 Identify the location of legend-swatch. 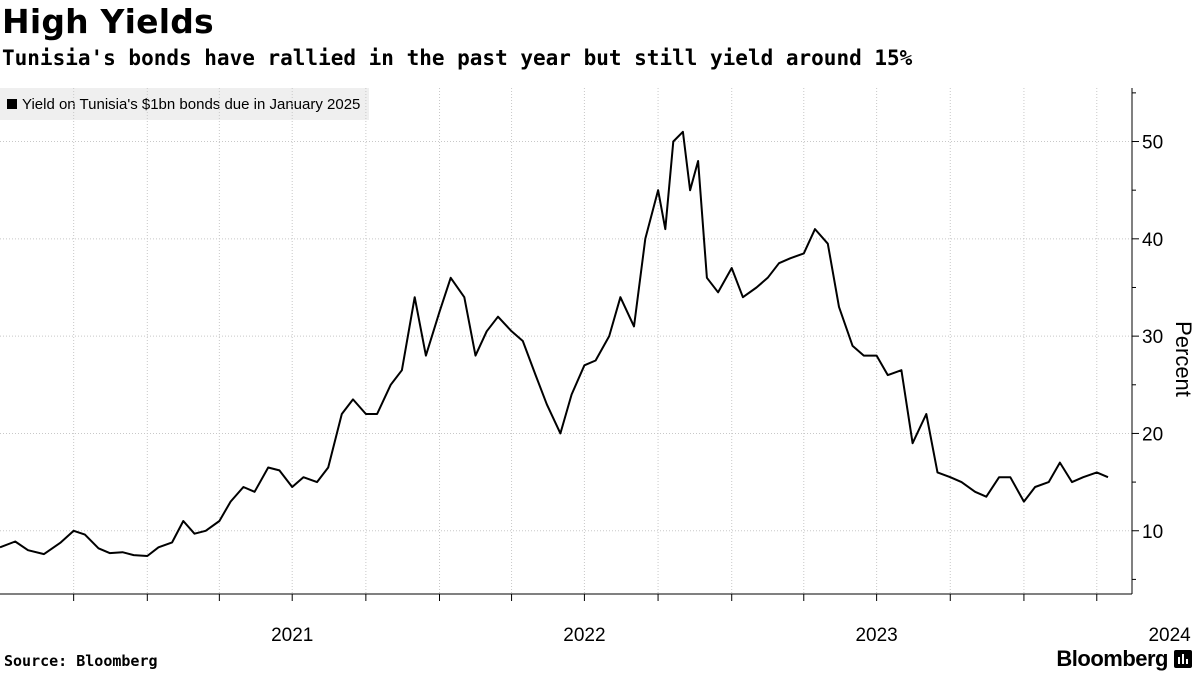
(12, 104).